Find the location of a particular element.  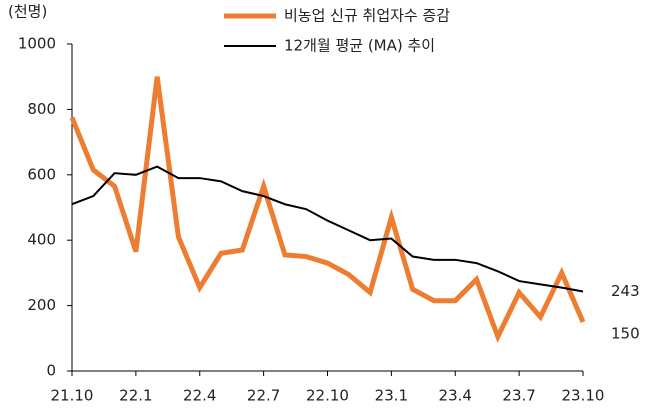

x-tick-label: 22.1 is located at coordinates (135, 396).